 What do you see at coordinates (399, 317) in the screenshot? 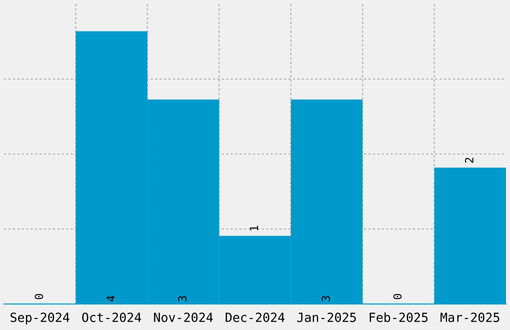
I see `x-tick-label: Feb-2025` at bounding box center [399, 317].